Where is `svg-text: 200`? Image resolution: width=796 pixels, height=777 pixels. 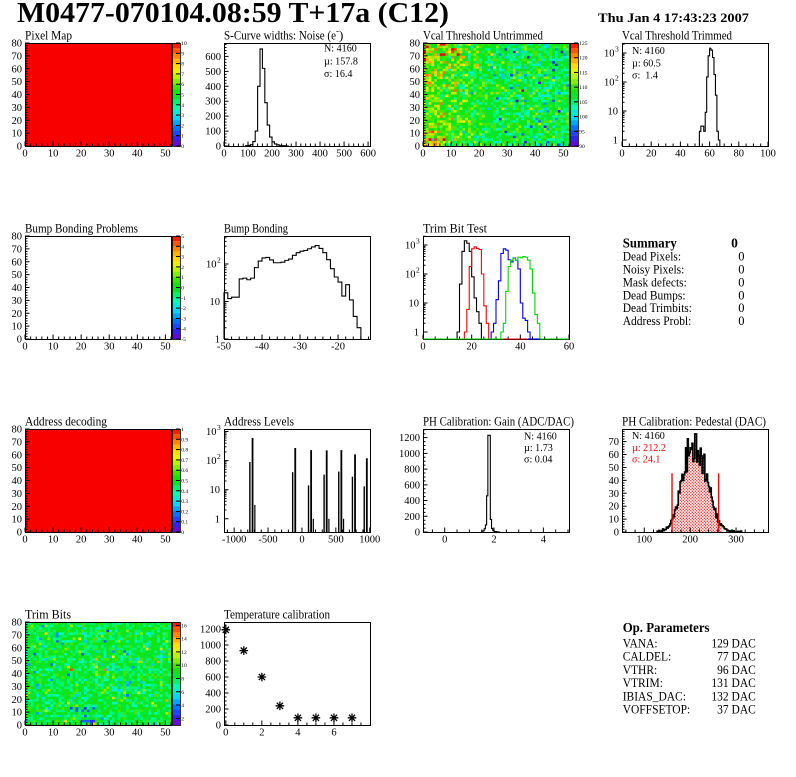 svg-text: 200 is located at coordinates (412, 517).